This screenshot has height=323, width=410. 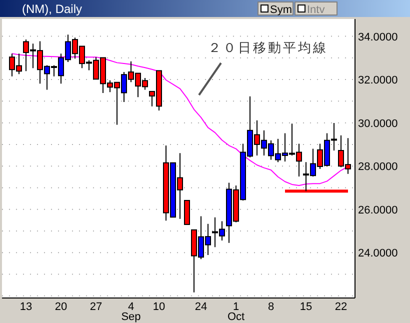 What do you see at coordinates (378, 124) in the screenshot?
I see `y-tick-label: 30.0000` at bounding box center [378, 124].